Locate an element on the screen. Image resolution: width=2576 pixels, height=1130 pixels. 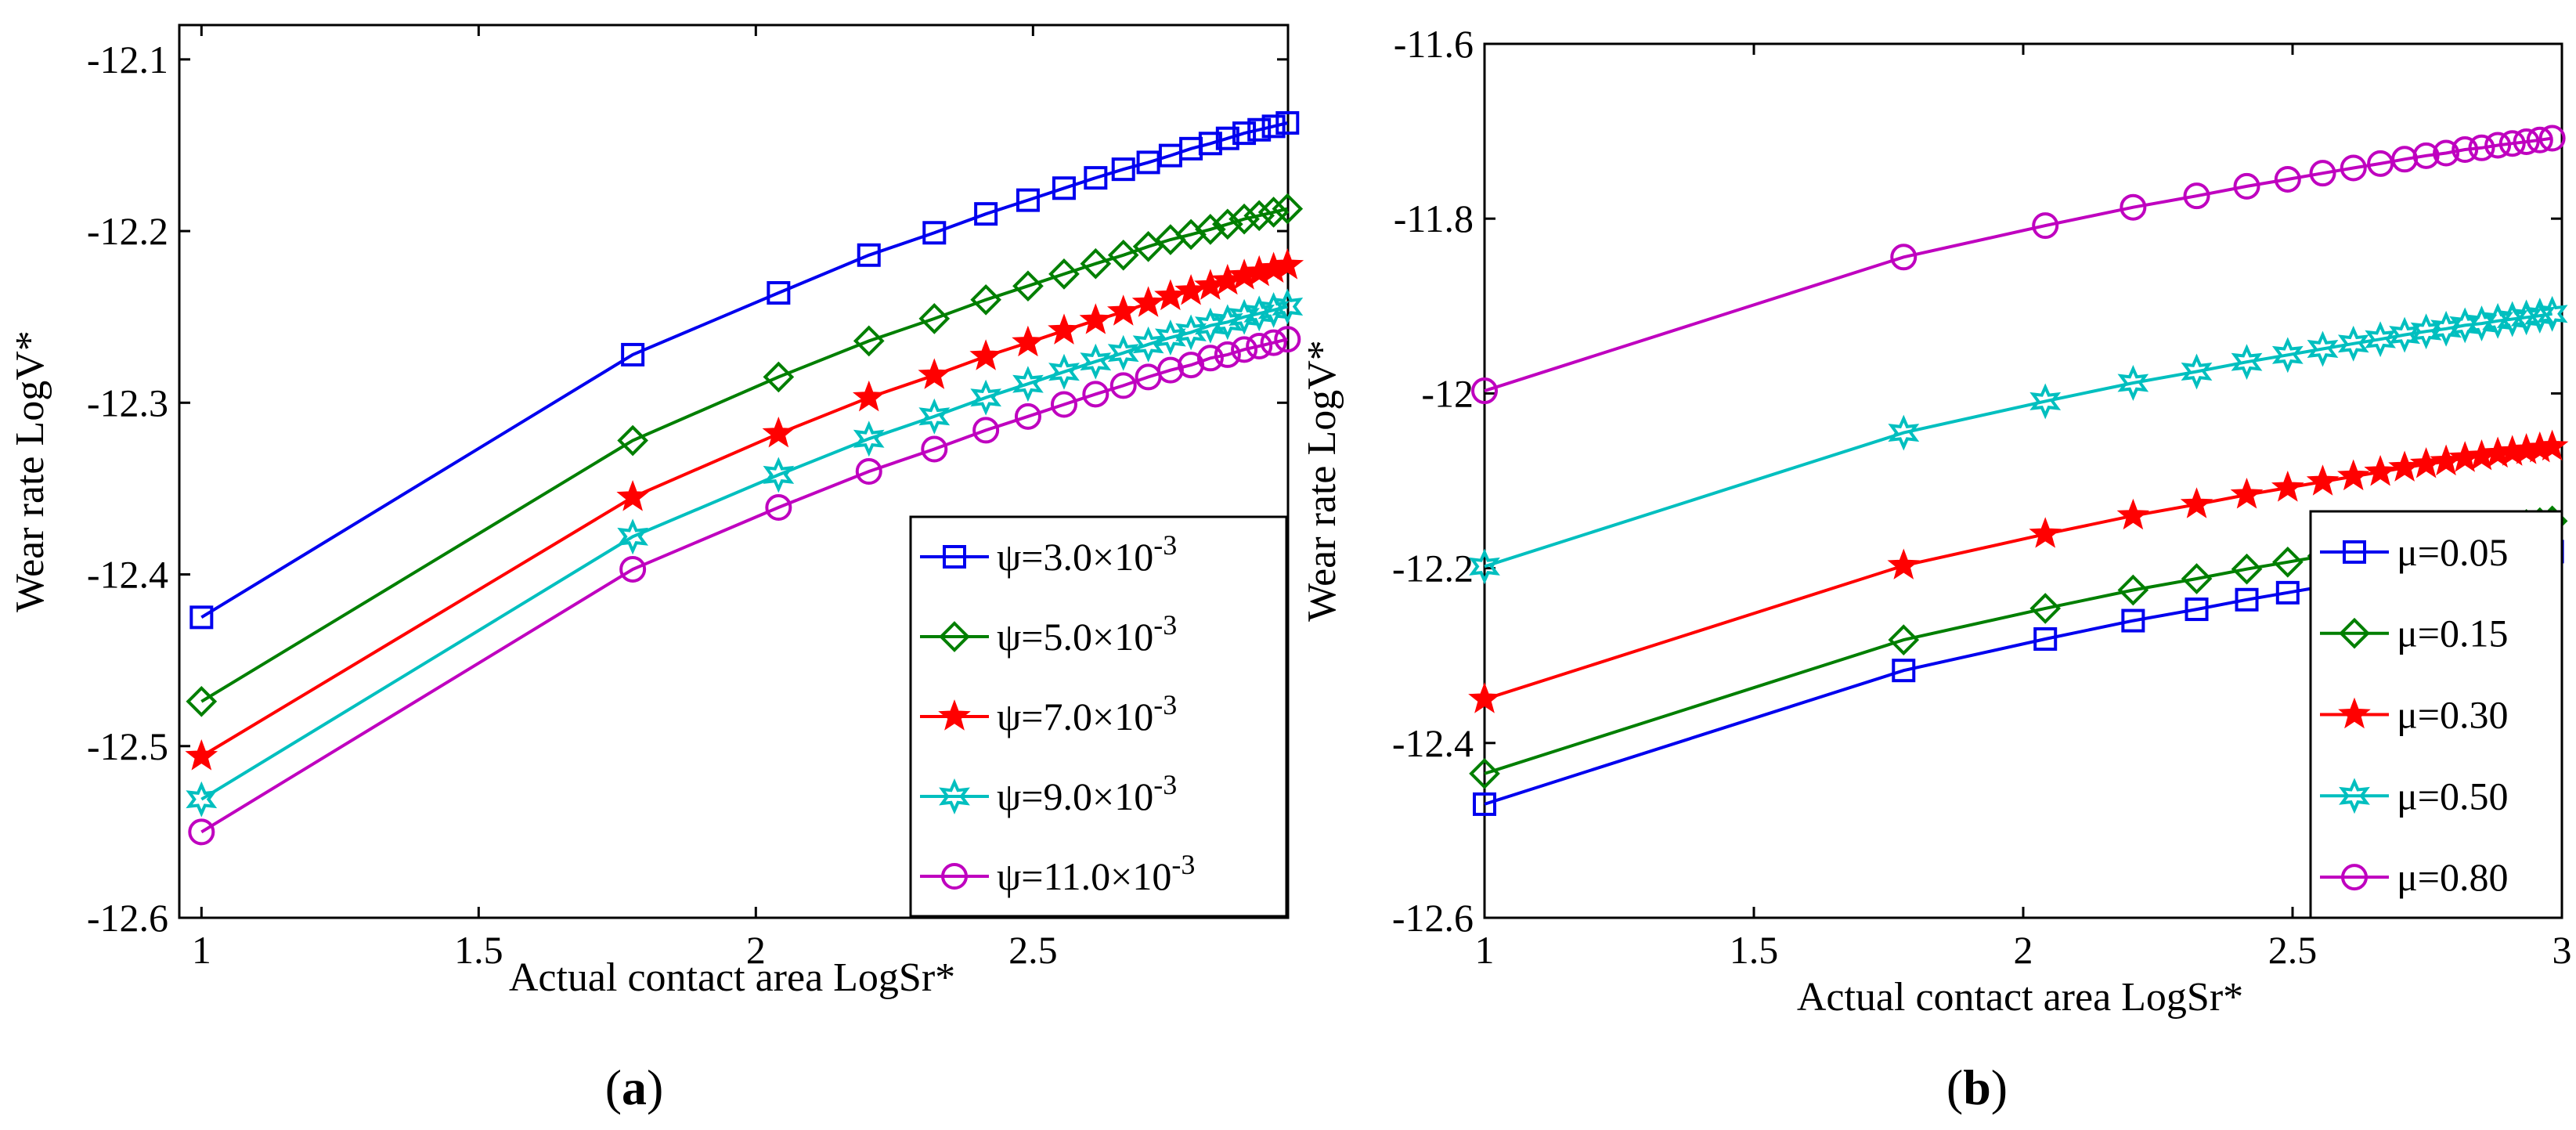
legend-label: μ=0.30 is located at coordinates (2453, 715).